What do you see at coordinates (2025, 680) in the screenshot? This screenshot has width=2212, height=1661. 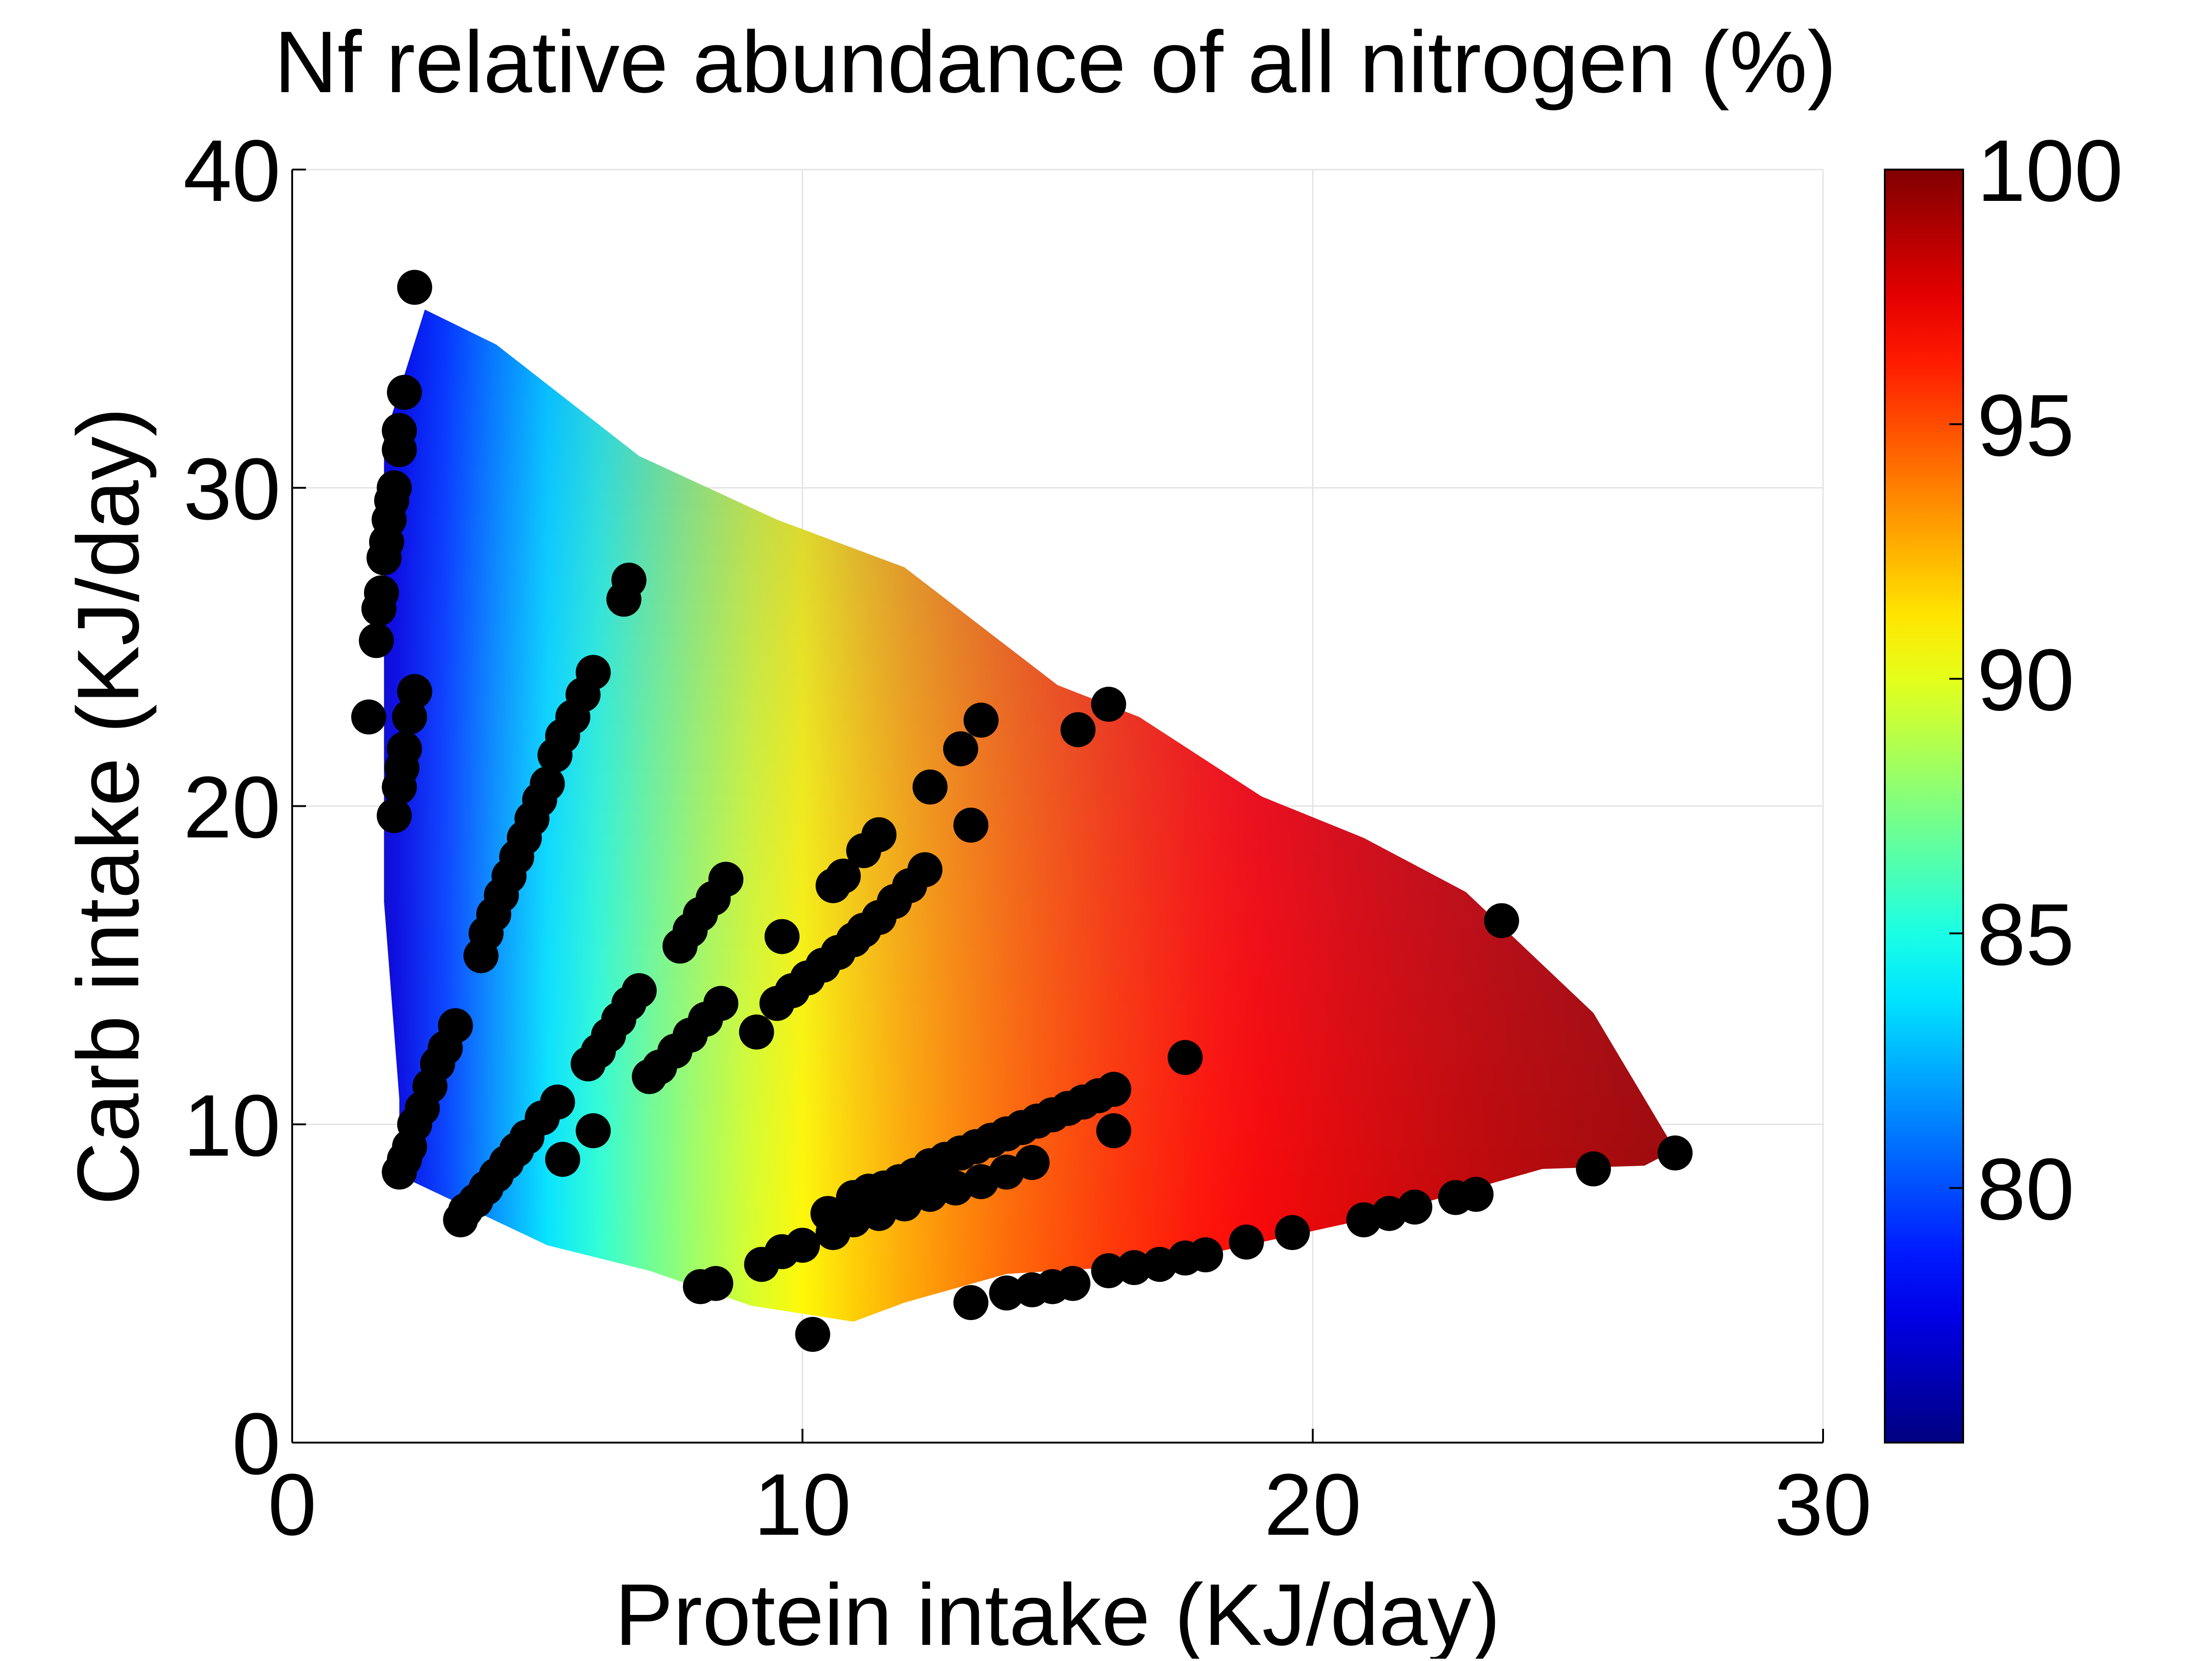 I see `colorbar-tick-label: 90` at bounding box center [2025, 680].